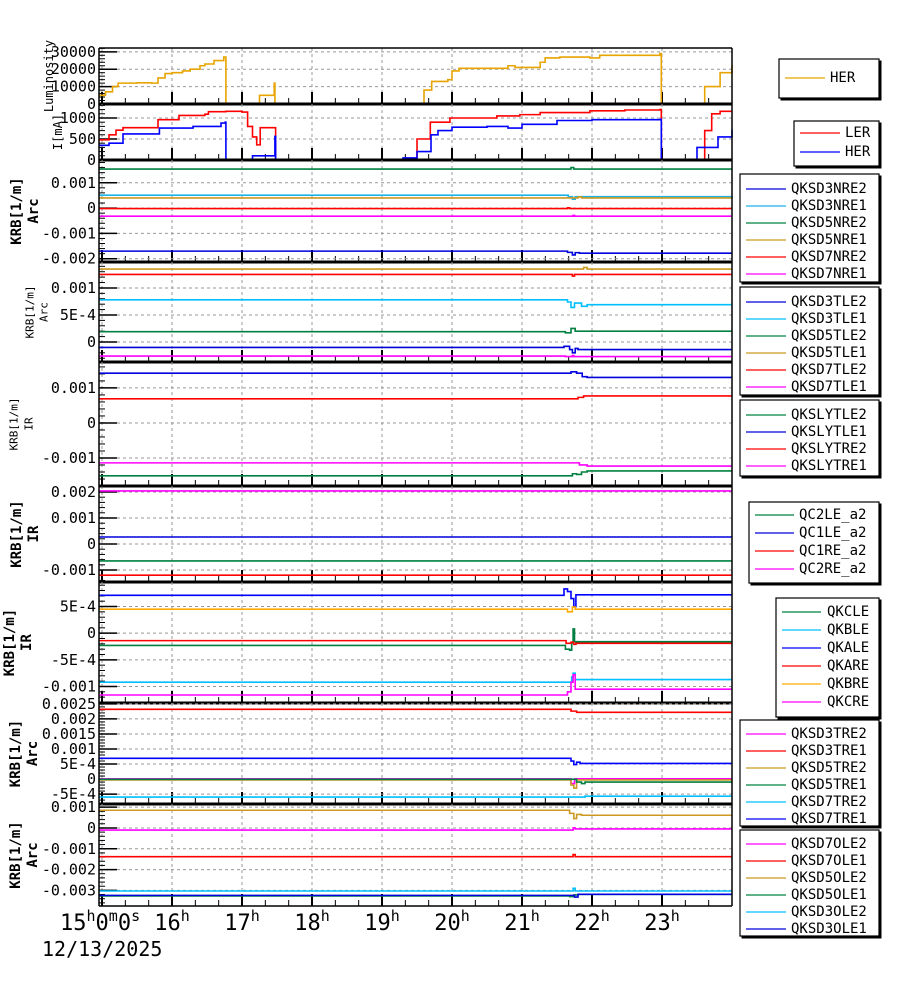 This screenshot has width=900, height=984. I want to click on series-line-qksd3tle2, so click(415, 349).